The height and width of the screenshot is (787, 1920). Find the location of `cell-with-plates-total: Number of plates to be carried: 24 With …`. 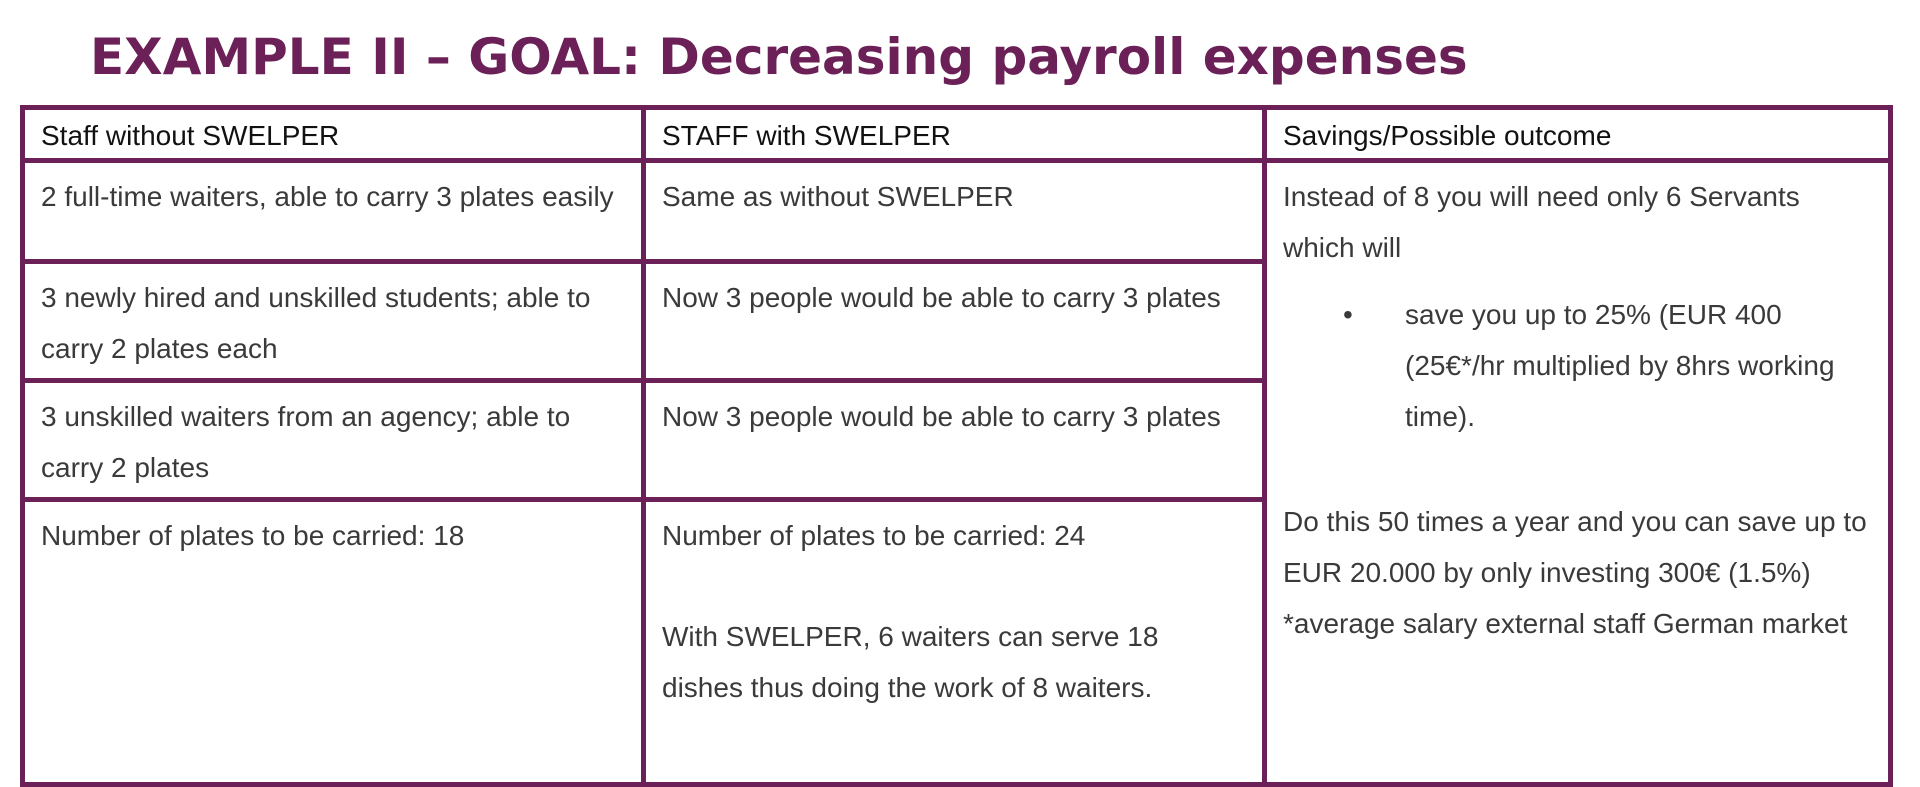

cell-with-plates-total: Number of plates to be carried: 24 With … is located at coordinates (954, 642).